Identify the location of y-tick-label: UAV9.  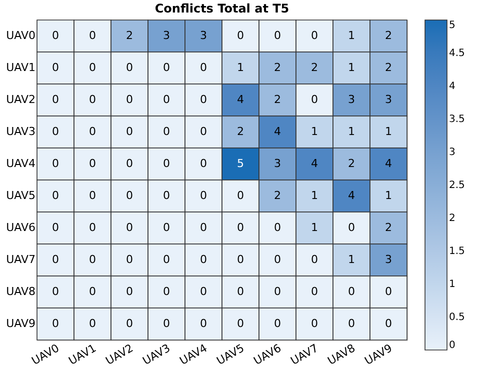
(21, 323).